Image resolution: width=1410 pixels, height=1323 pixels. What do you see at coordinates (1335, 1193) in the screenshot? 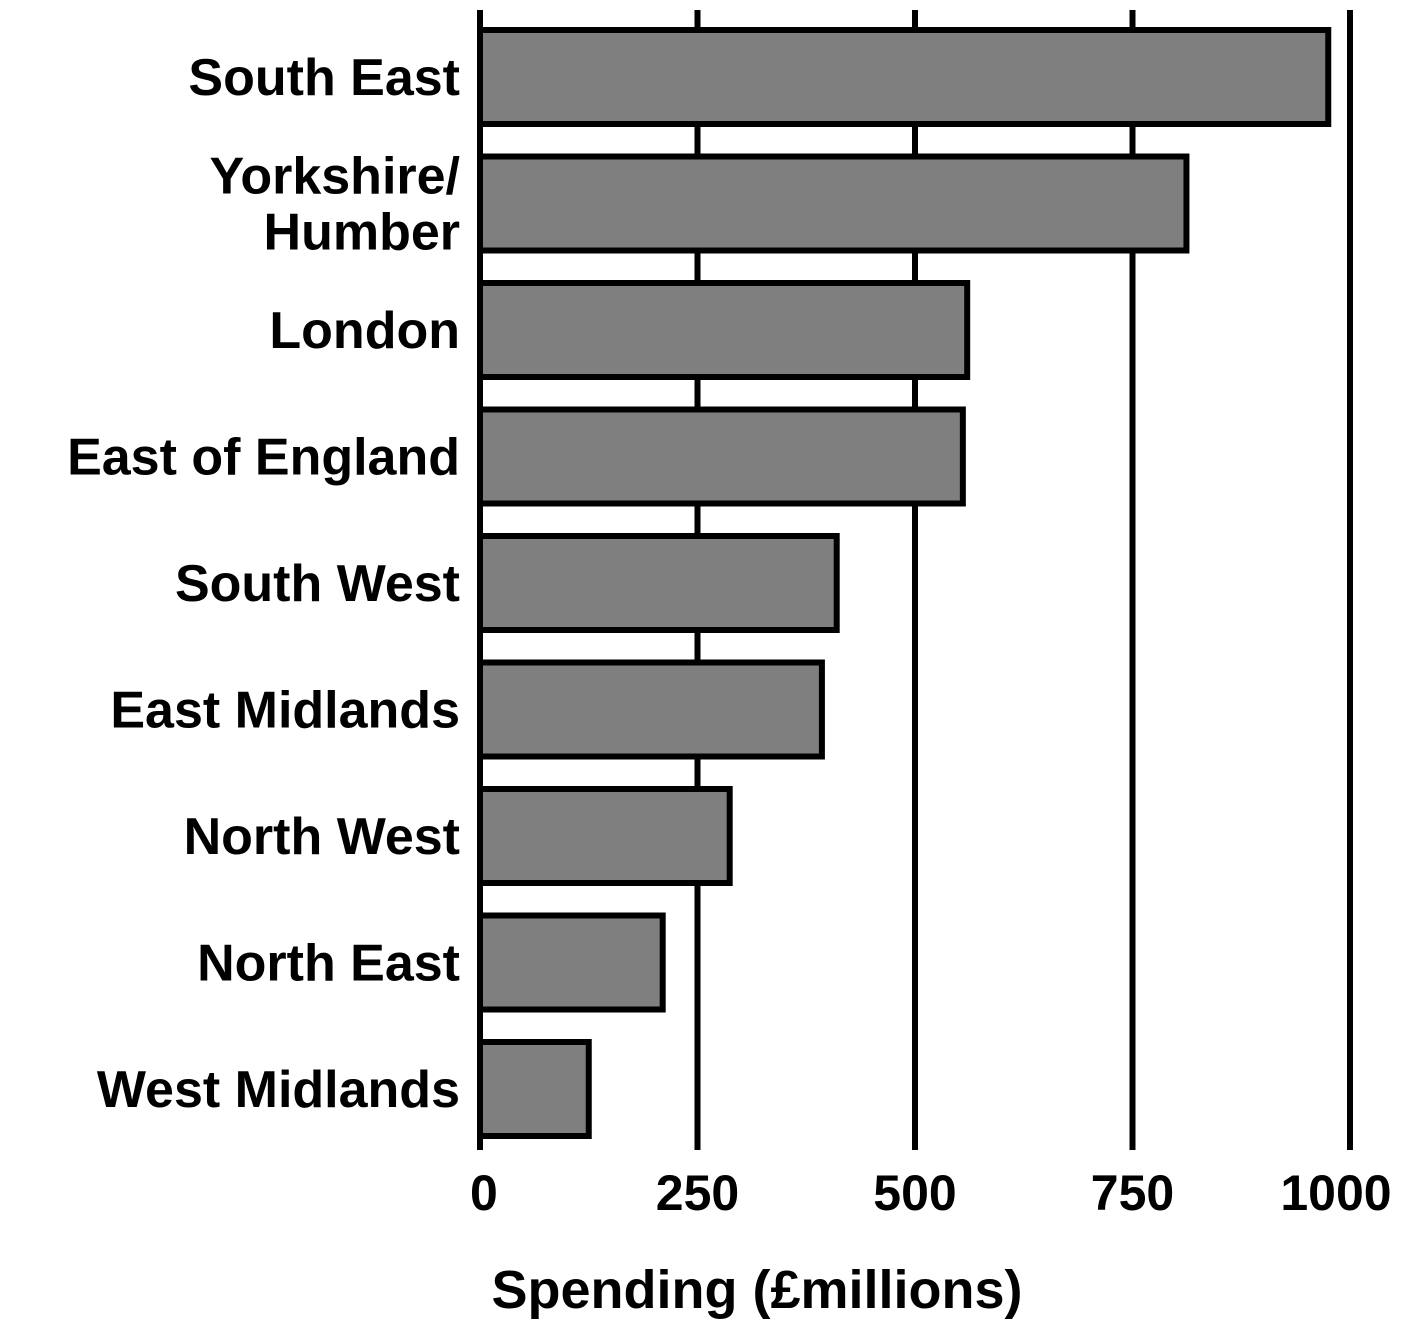
I see `x-tick-label-1000: 1000` at bounding box center [1335, 1193].